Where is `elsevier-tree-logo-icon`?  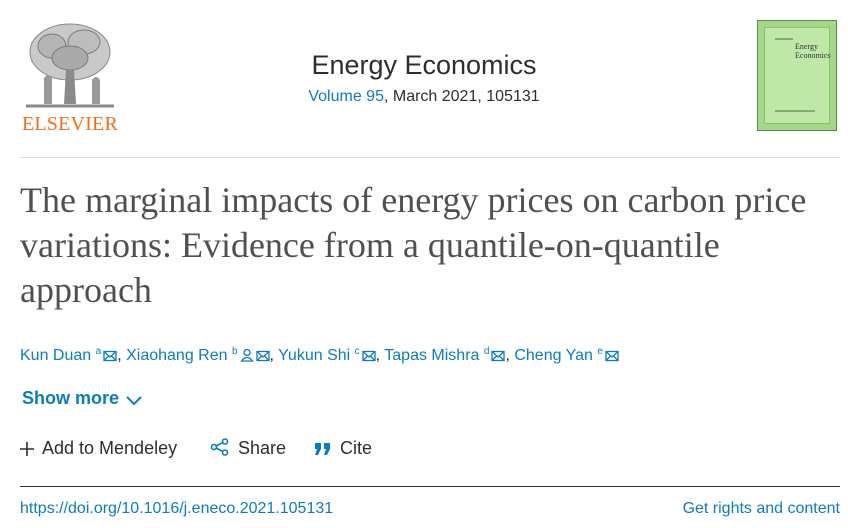
elsevier-tree-logo-icon is located at coordinates (70, 65).